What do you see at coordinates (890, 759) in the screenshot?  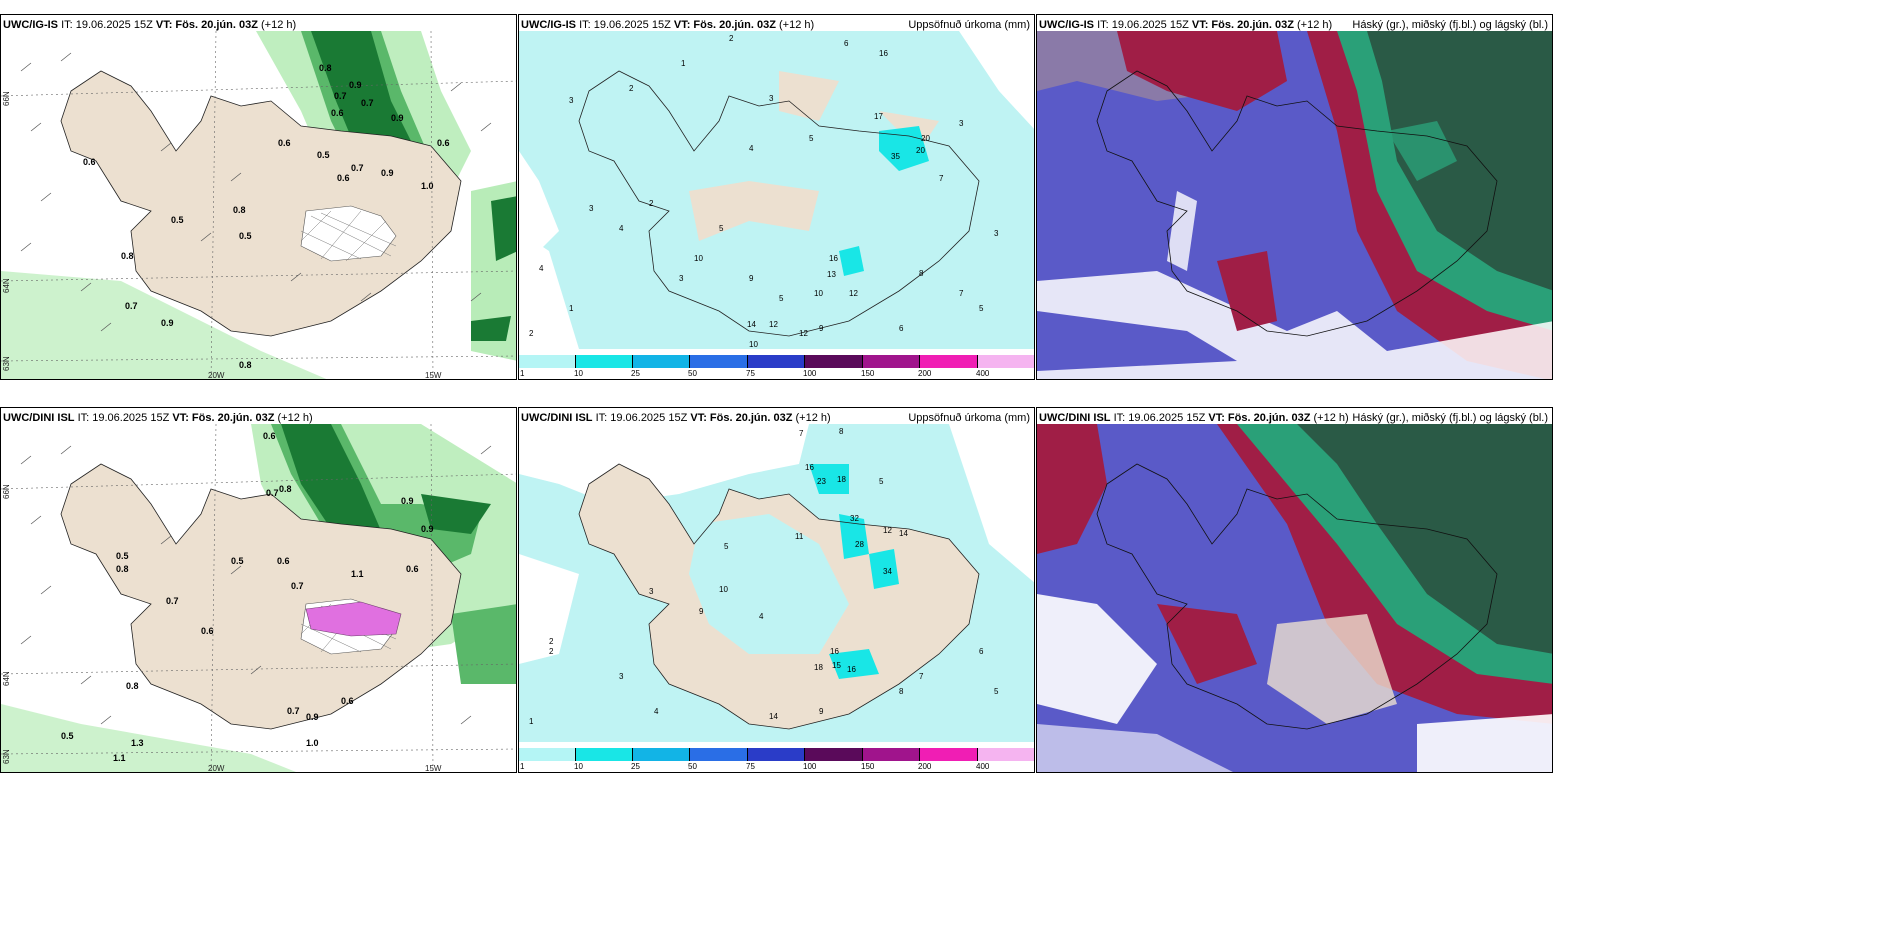 I see `colorbar-segment: 150` at bounding box center [890, 759].